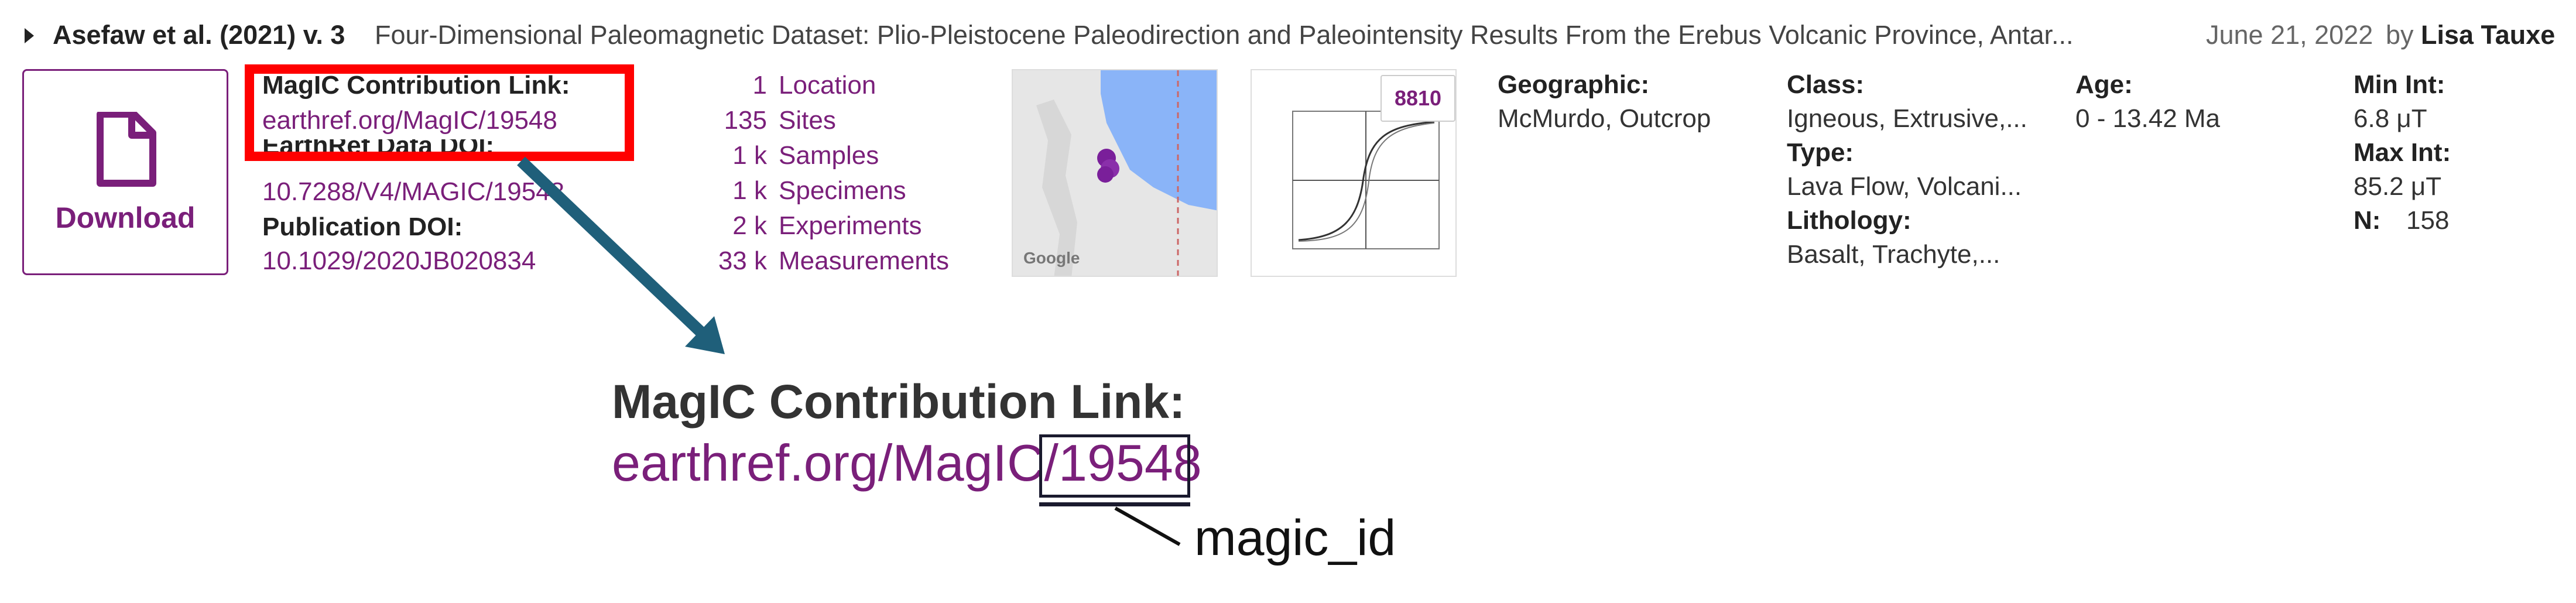 This screenshot has height=603, width=2576. I want to click on age-value: 0 - 13.42 Ma, so click(2148, 118).